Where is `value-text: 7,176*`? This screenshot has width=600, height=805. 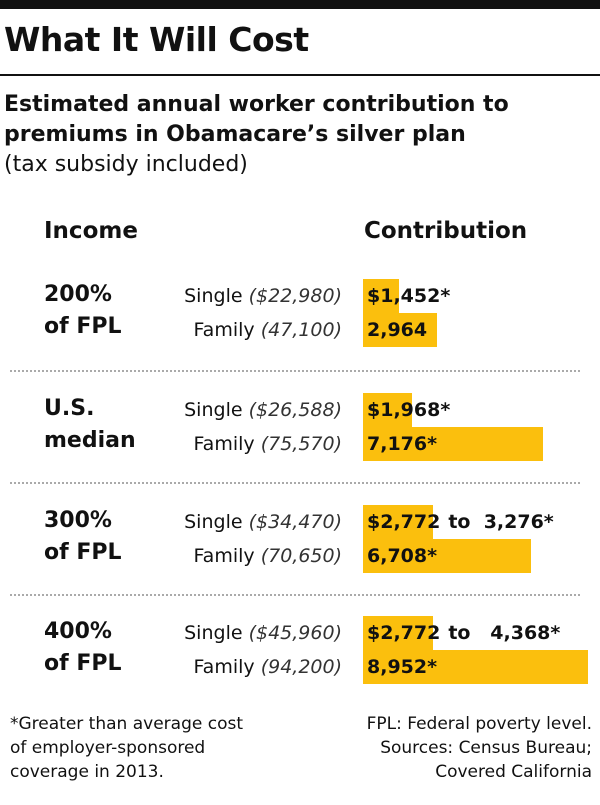
value-text: 7,176* is located at coordinates (402, 444).